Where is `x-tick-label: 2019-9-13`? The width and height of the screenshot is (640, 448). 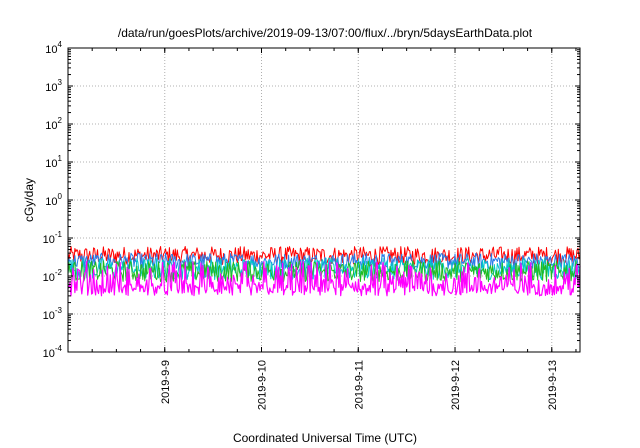 x-tick-label: 2019-9-13 is located at coordinates (553, 385).